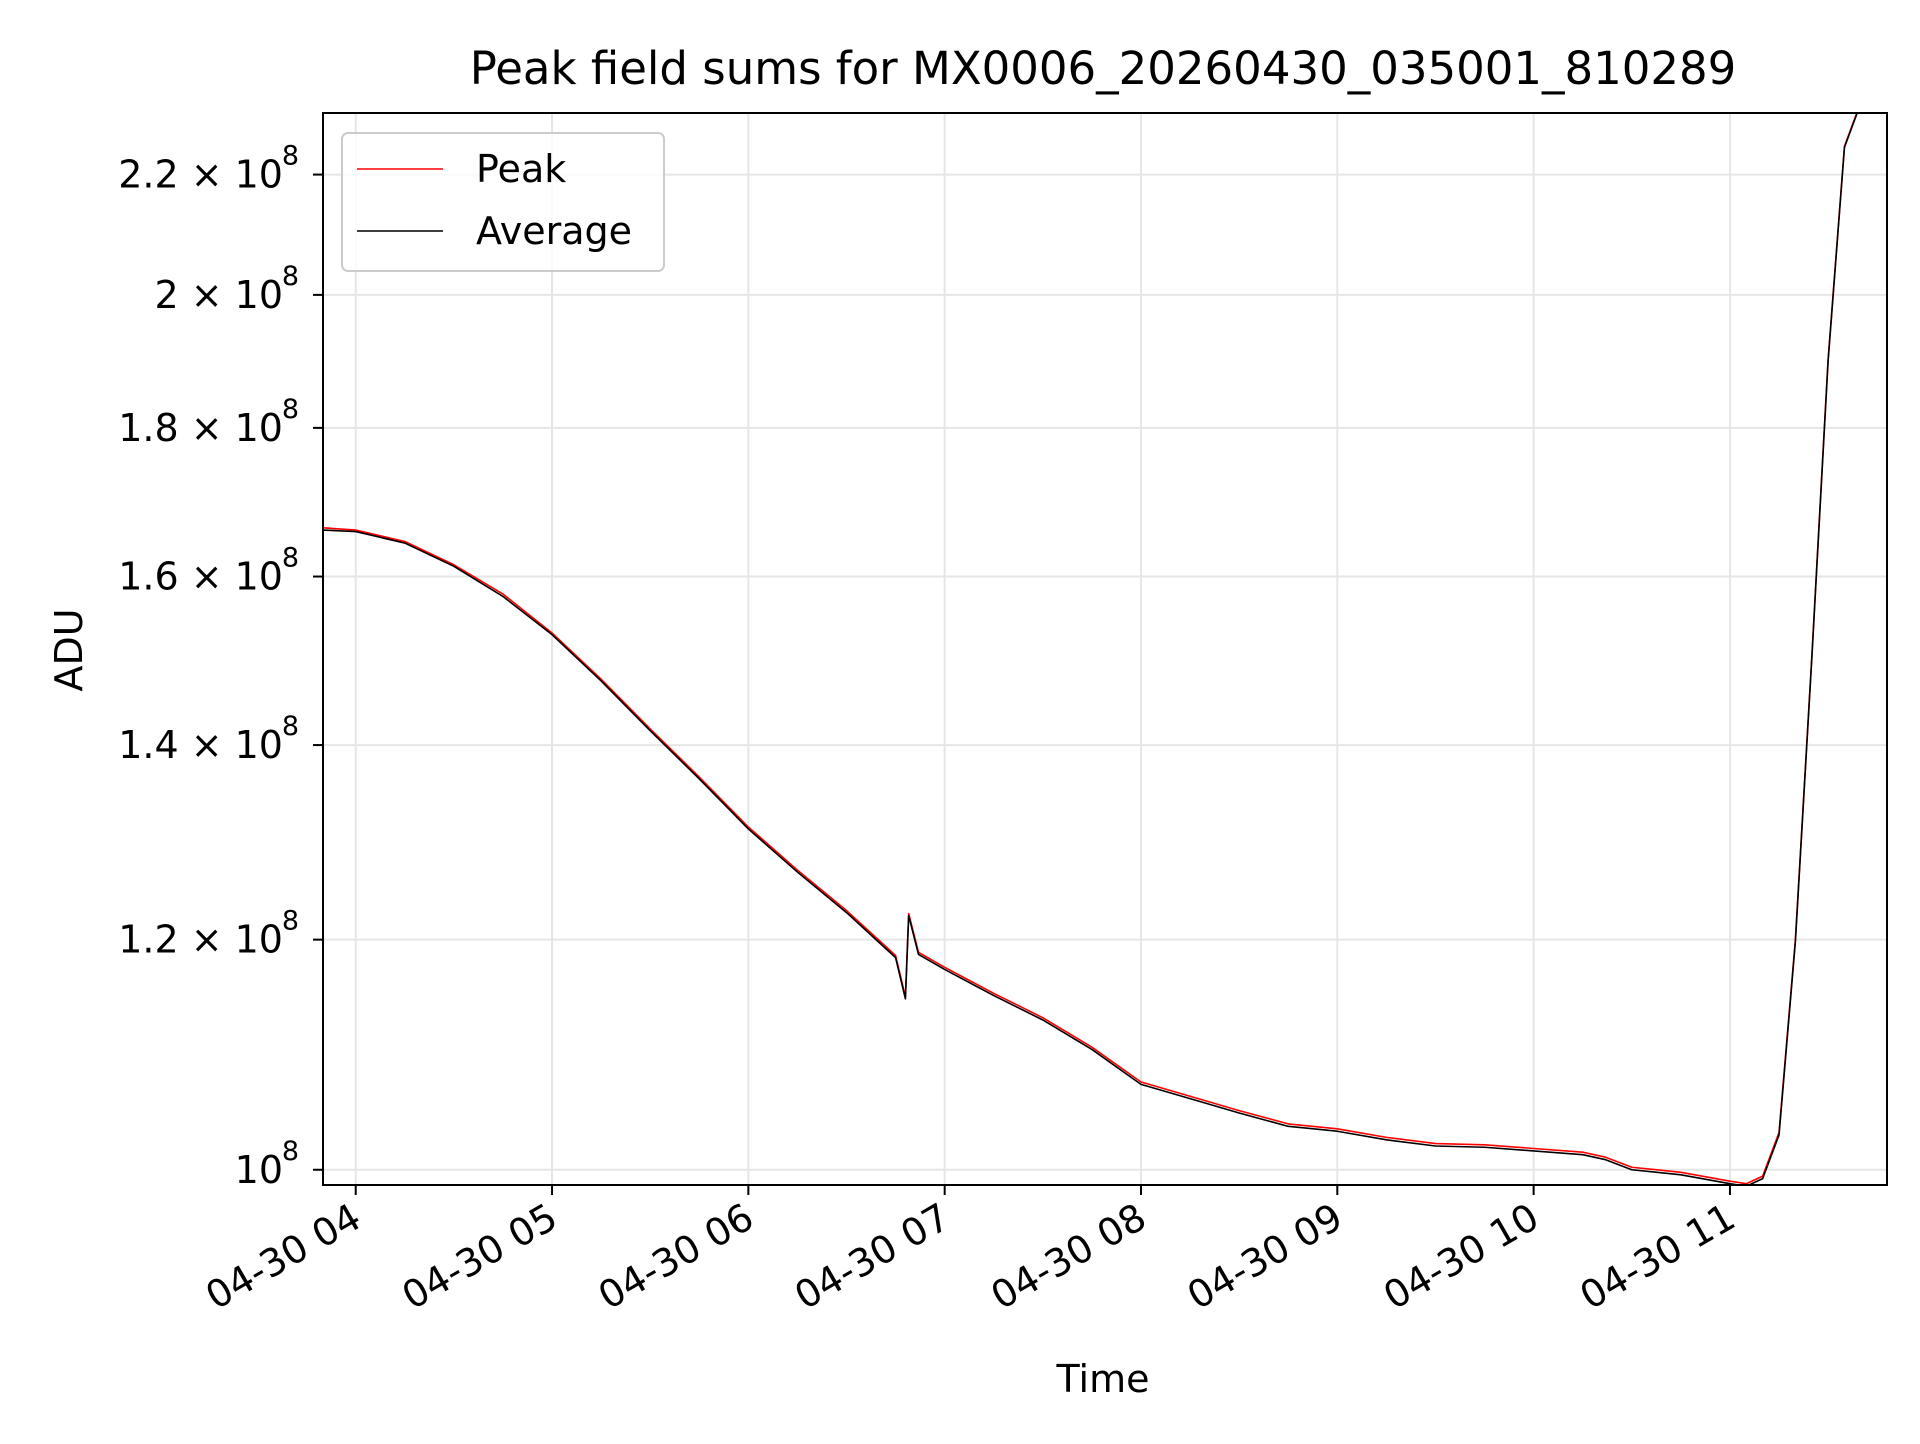  I want to click on y-tick-base: 10, so click(259, 1170).